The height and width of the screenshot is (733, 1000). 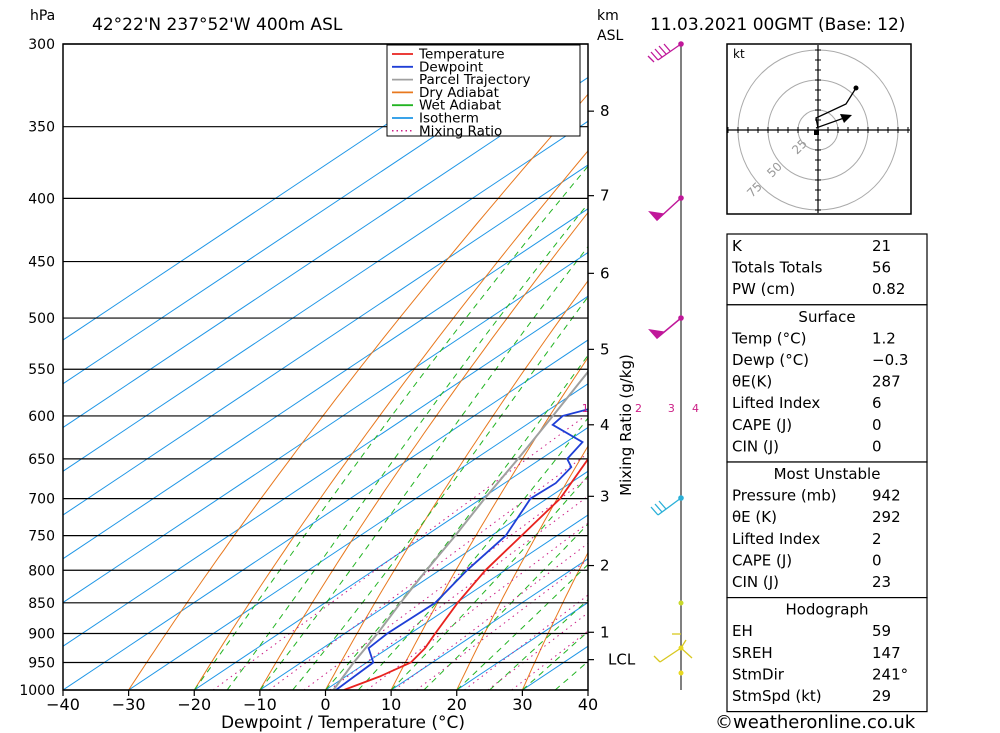 What do you see at coordinates (41, 571) in the screenshot?
I see `pressure-label: 800` at bounding box center [41, 571].